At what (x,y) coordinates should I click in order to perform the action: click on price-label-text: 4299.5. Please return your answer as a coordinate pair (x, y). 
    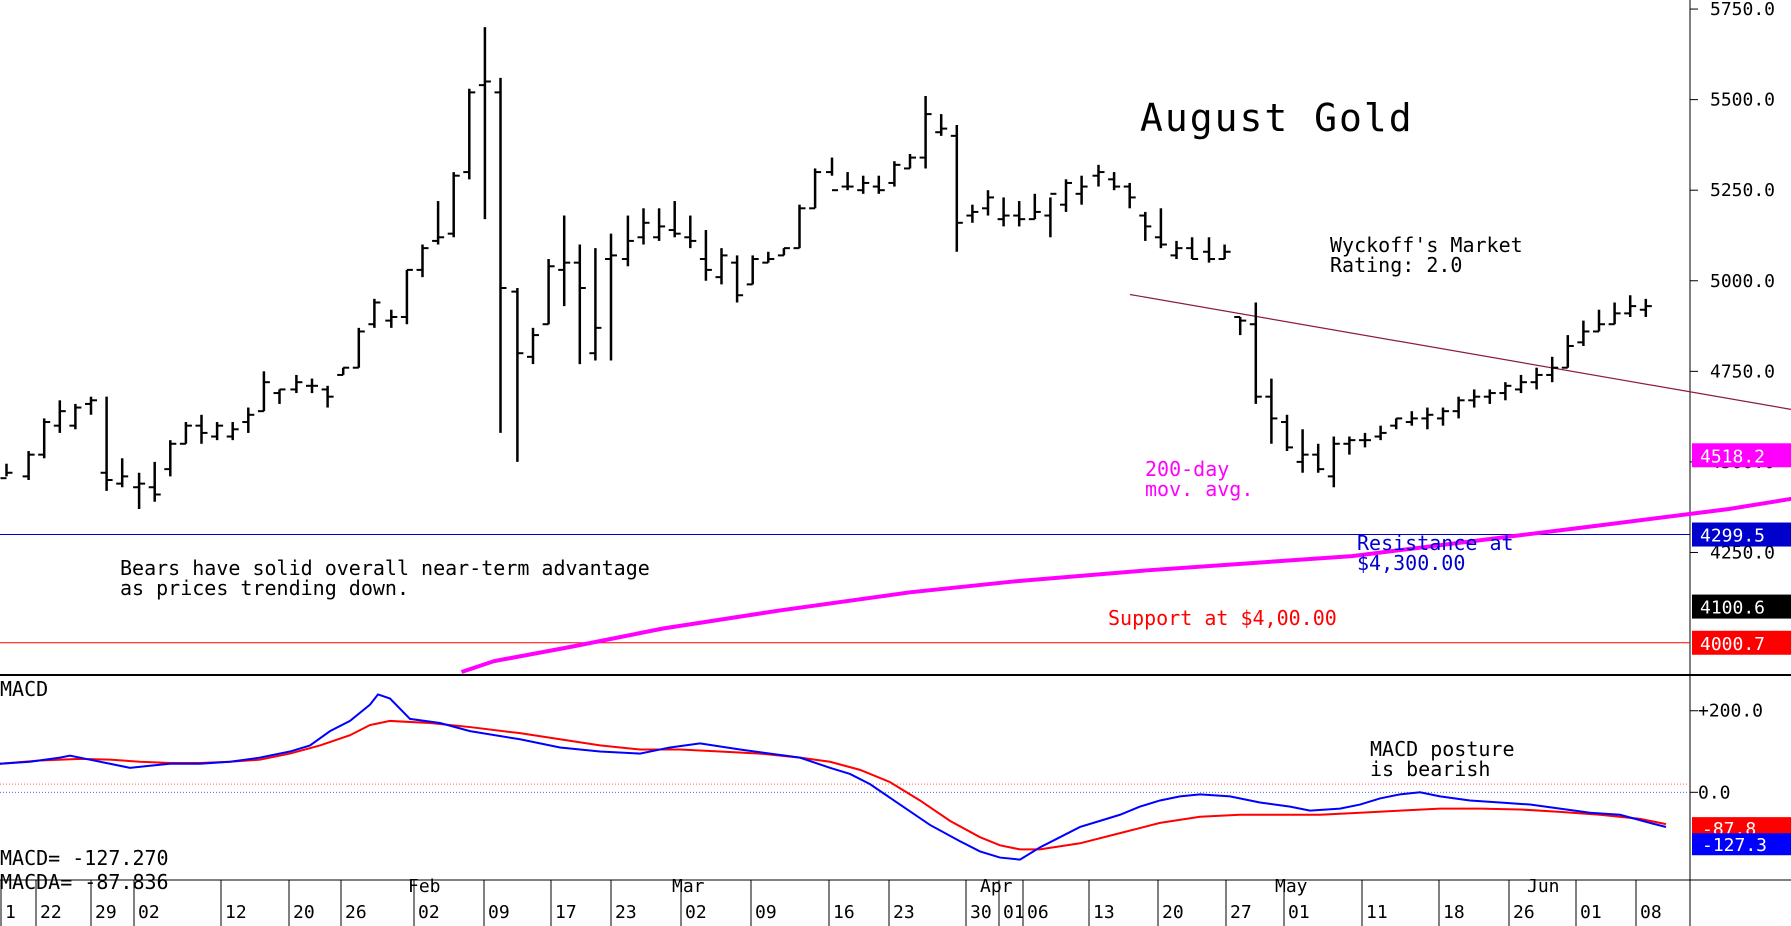
    Looking at the image, I should click on (1732, 536).